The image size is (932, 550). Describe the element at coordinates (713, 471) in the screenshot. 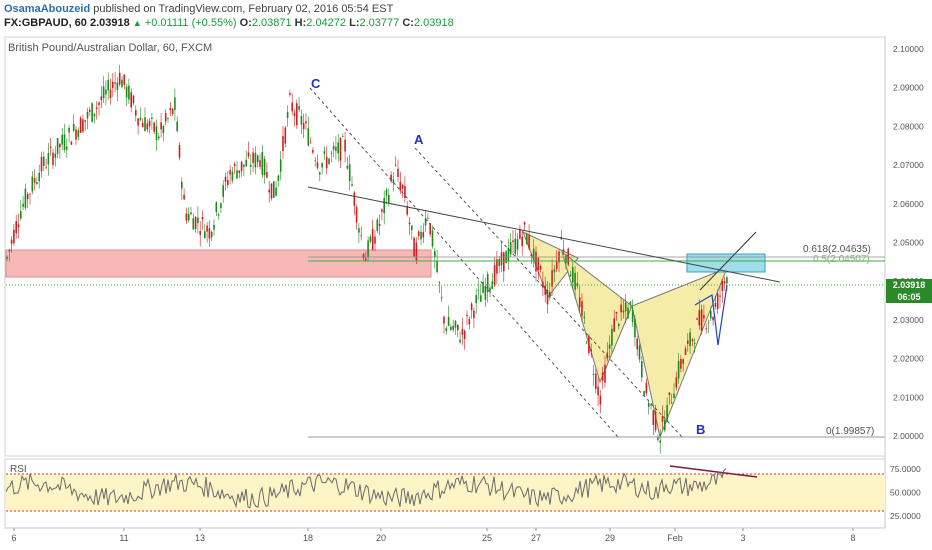

I see `rsi-divergence-line` at that location.